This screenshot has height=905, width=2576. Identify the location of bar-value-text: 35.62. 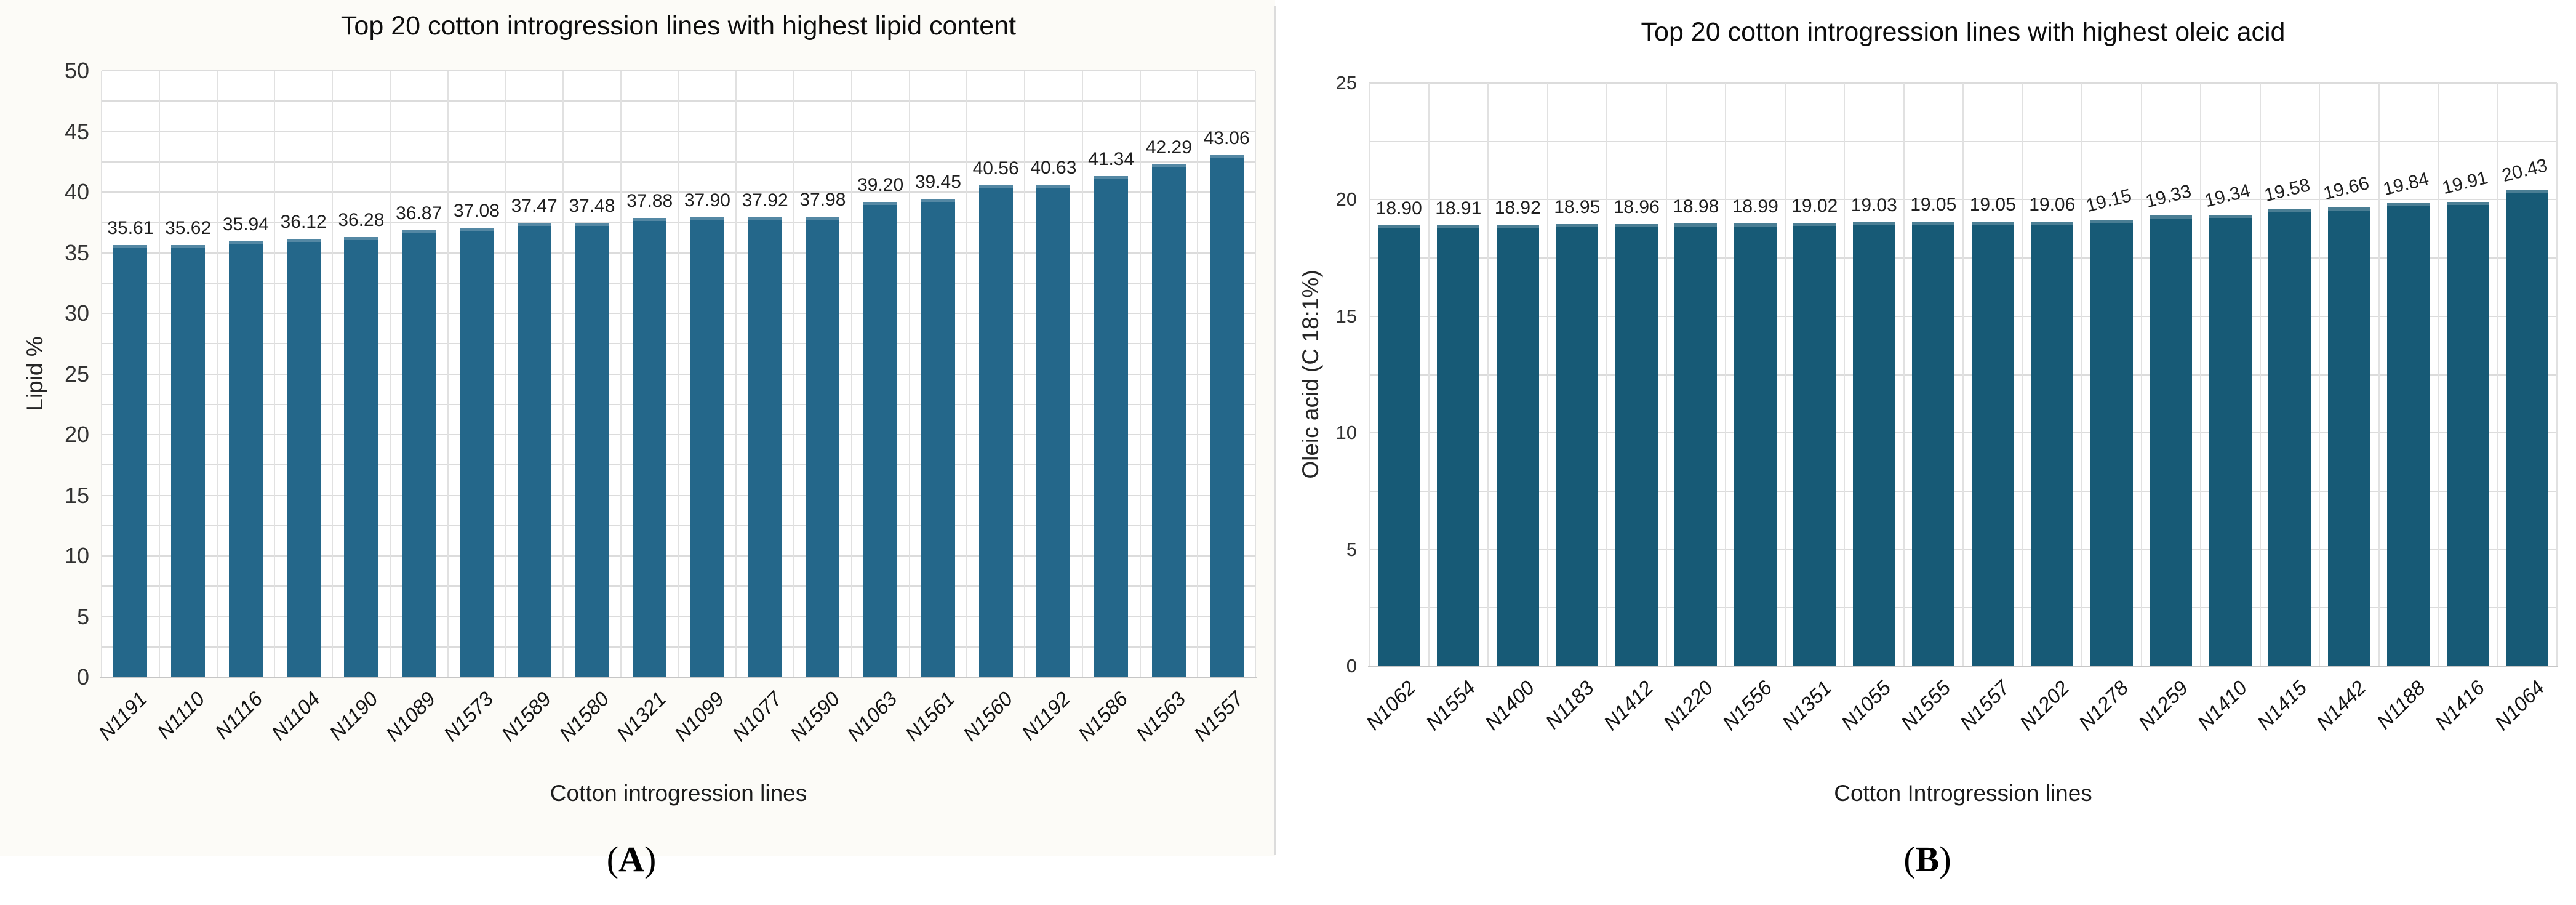
(188, 229).